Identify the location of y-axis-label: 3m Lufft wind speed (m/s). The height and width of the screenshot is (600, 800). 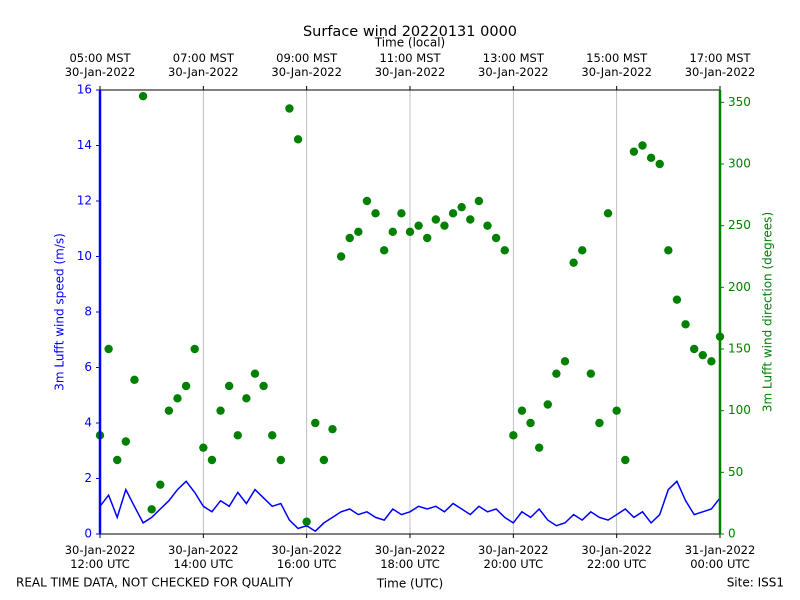
(60, 312).